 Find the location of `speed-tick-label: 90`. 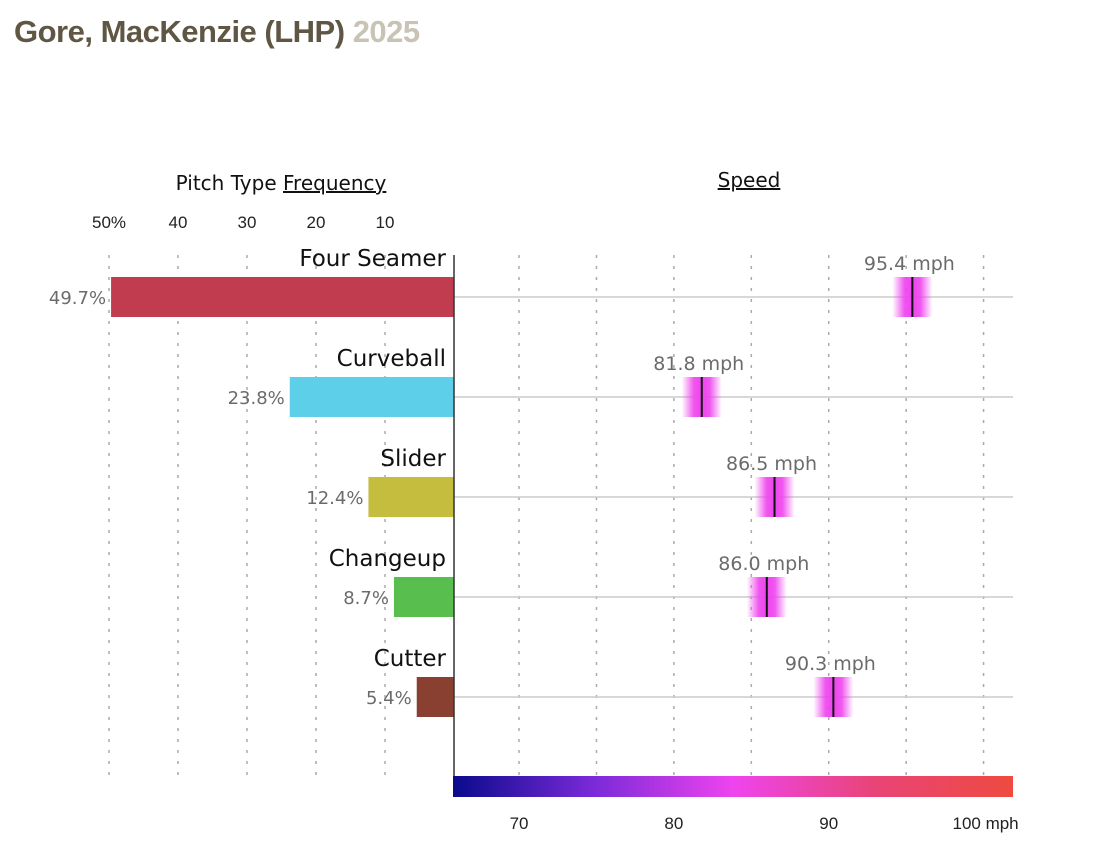

speed-tick-label: 90 is located at coordinates (828, 823).